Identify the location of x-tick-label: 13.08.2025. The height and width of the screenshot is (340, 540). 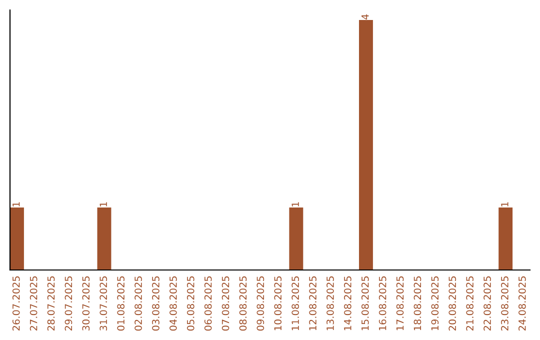
(330, 303).